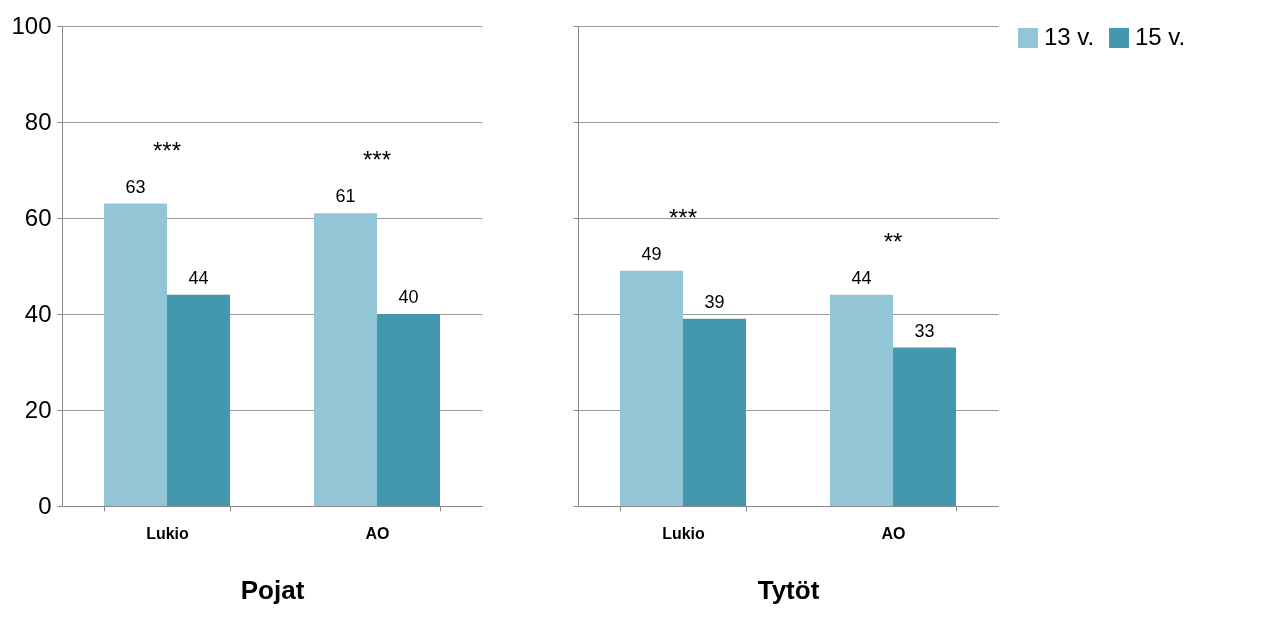 Image resolution: width=1287 pixels, height=632 pixels. What do you see at coordinates (38, 409) in the screenshot?
I see `y-tick-label: 20` at bounding box center [38, 409].